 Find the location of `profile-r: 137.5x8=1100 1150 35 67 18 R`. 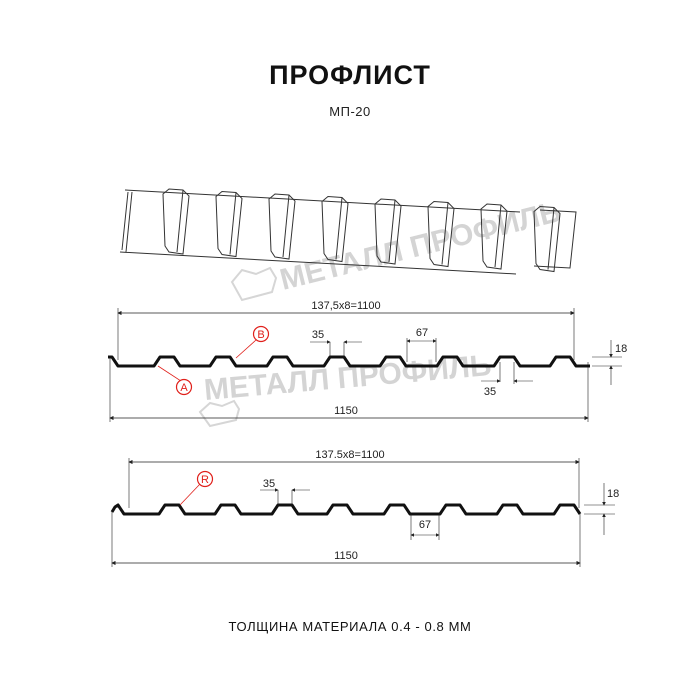

profile-r: 137.5x8=1100 1150 35 67 18 R is located at coordinates (364, 508).